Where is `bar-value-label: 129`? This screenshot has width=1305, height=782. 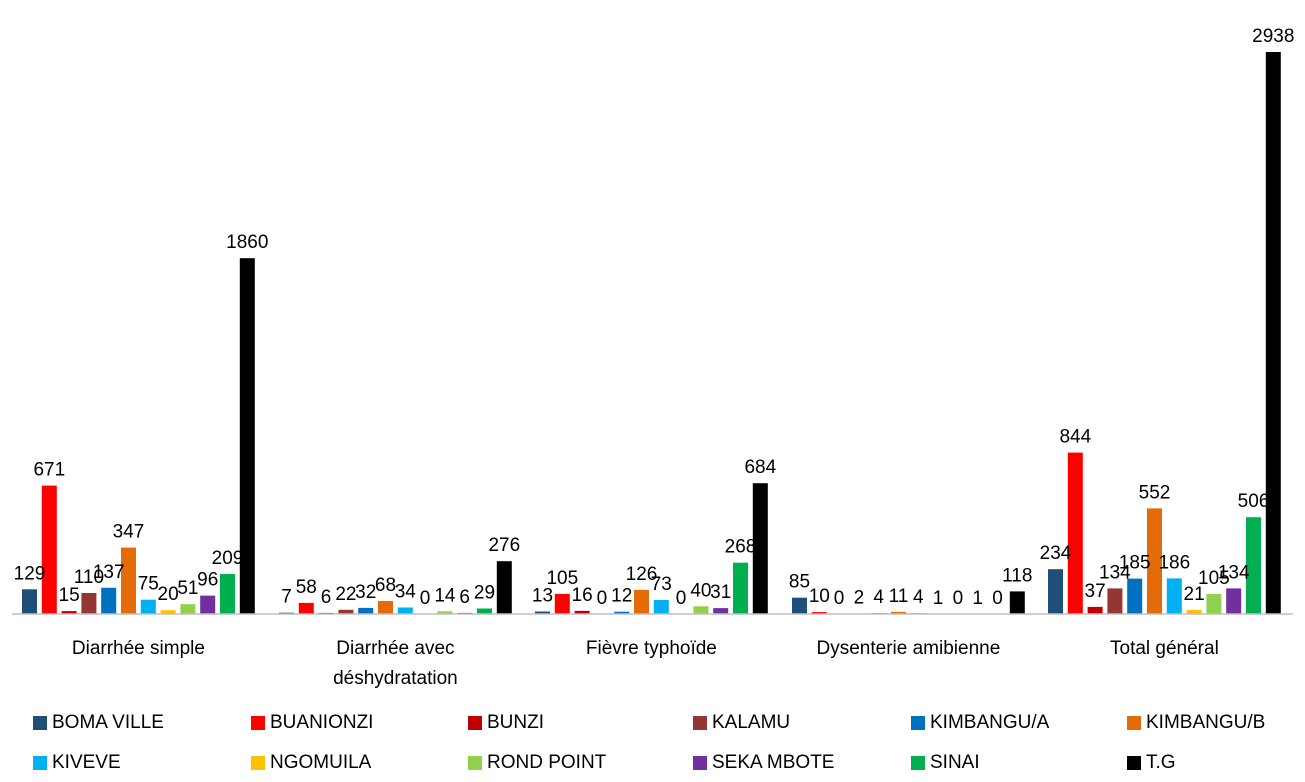
bar-value-label: 129 is located at coordinates (30, 573).